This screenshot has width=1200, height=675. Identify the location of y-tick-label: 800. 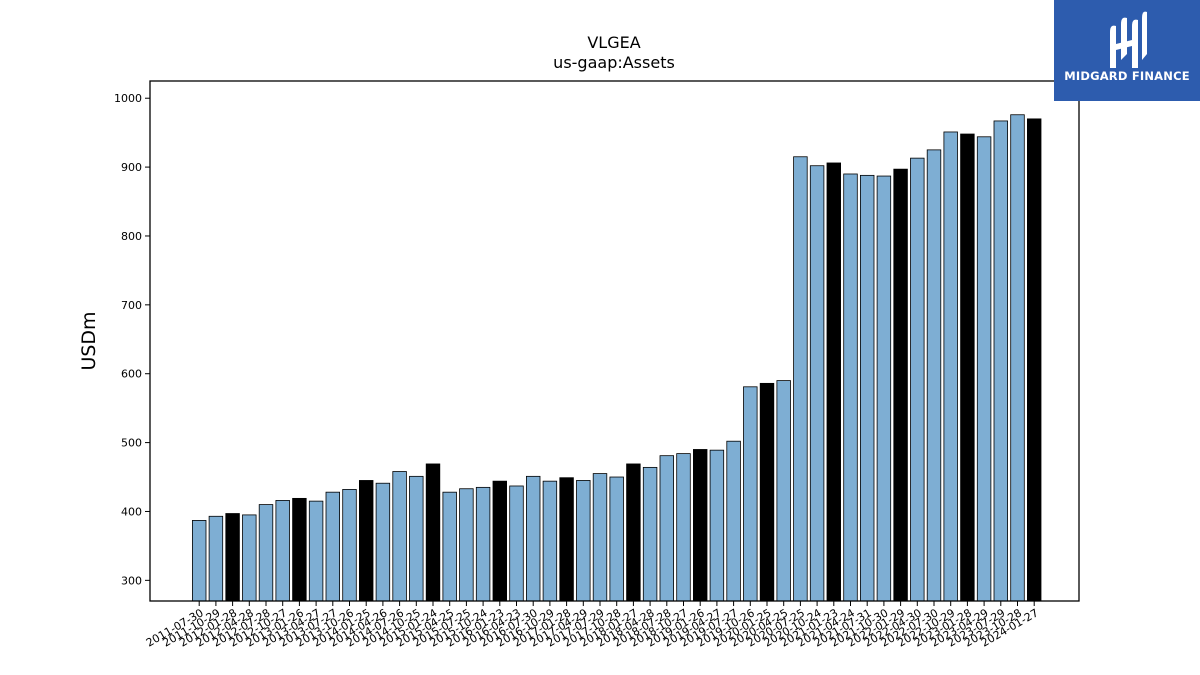
(131, 236).